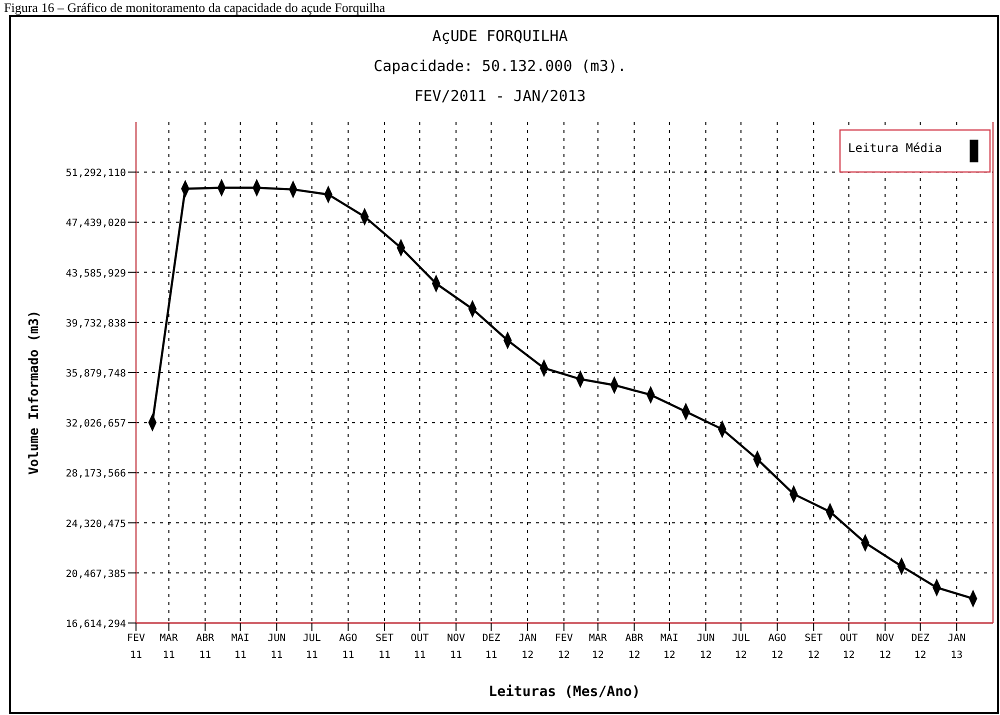 The width and height of the screenshot is (1000, 715). What do you see at coordinates (885, 647) in the screenshot?
I see `x-tick-label: NOV 12` at bounding box center [885, 647].